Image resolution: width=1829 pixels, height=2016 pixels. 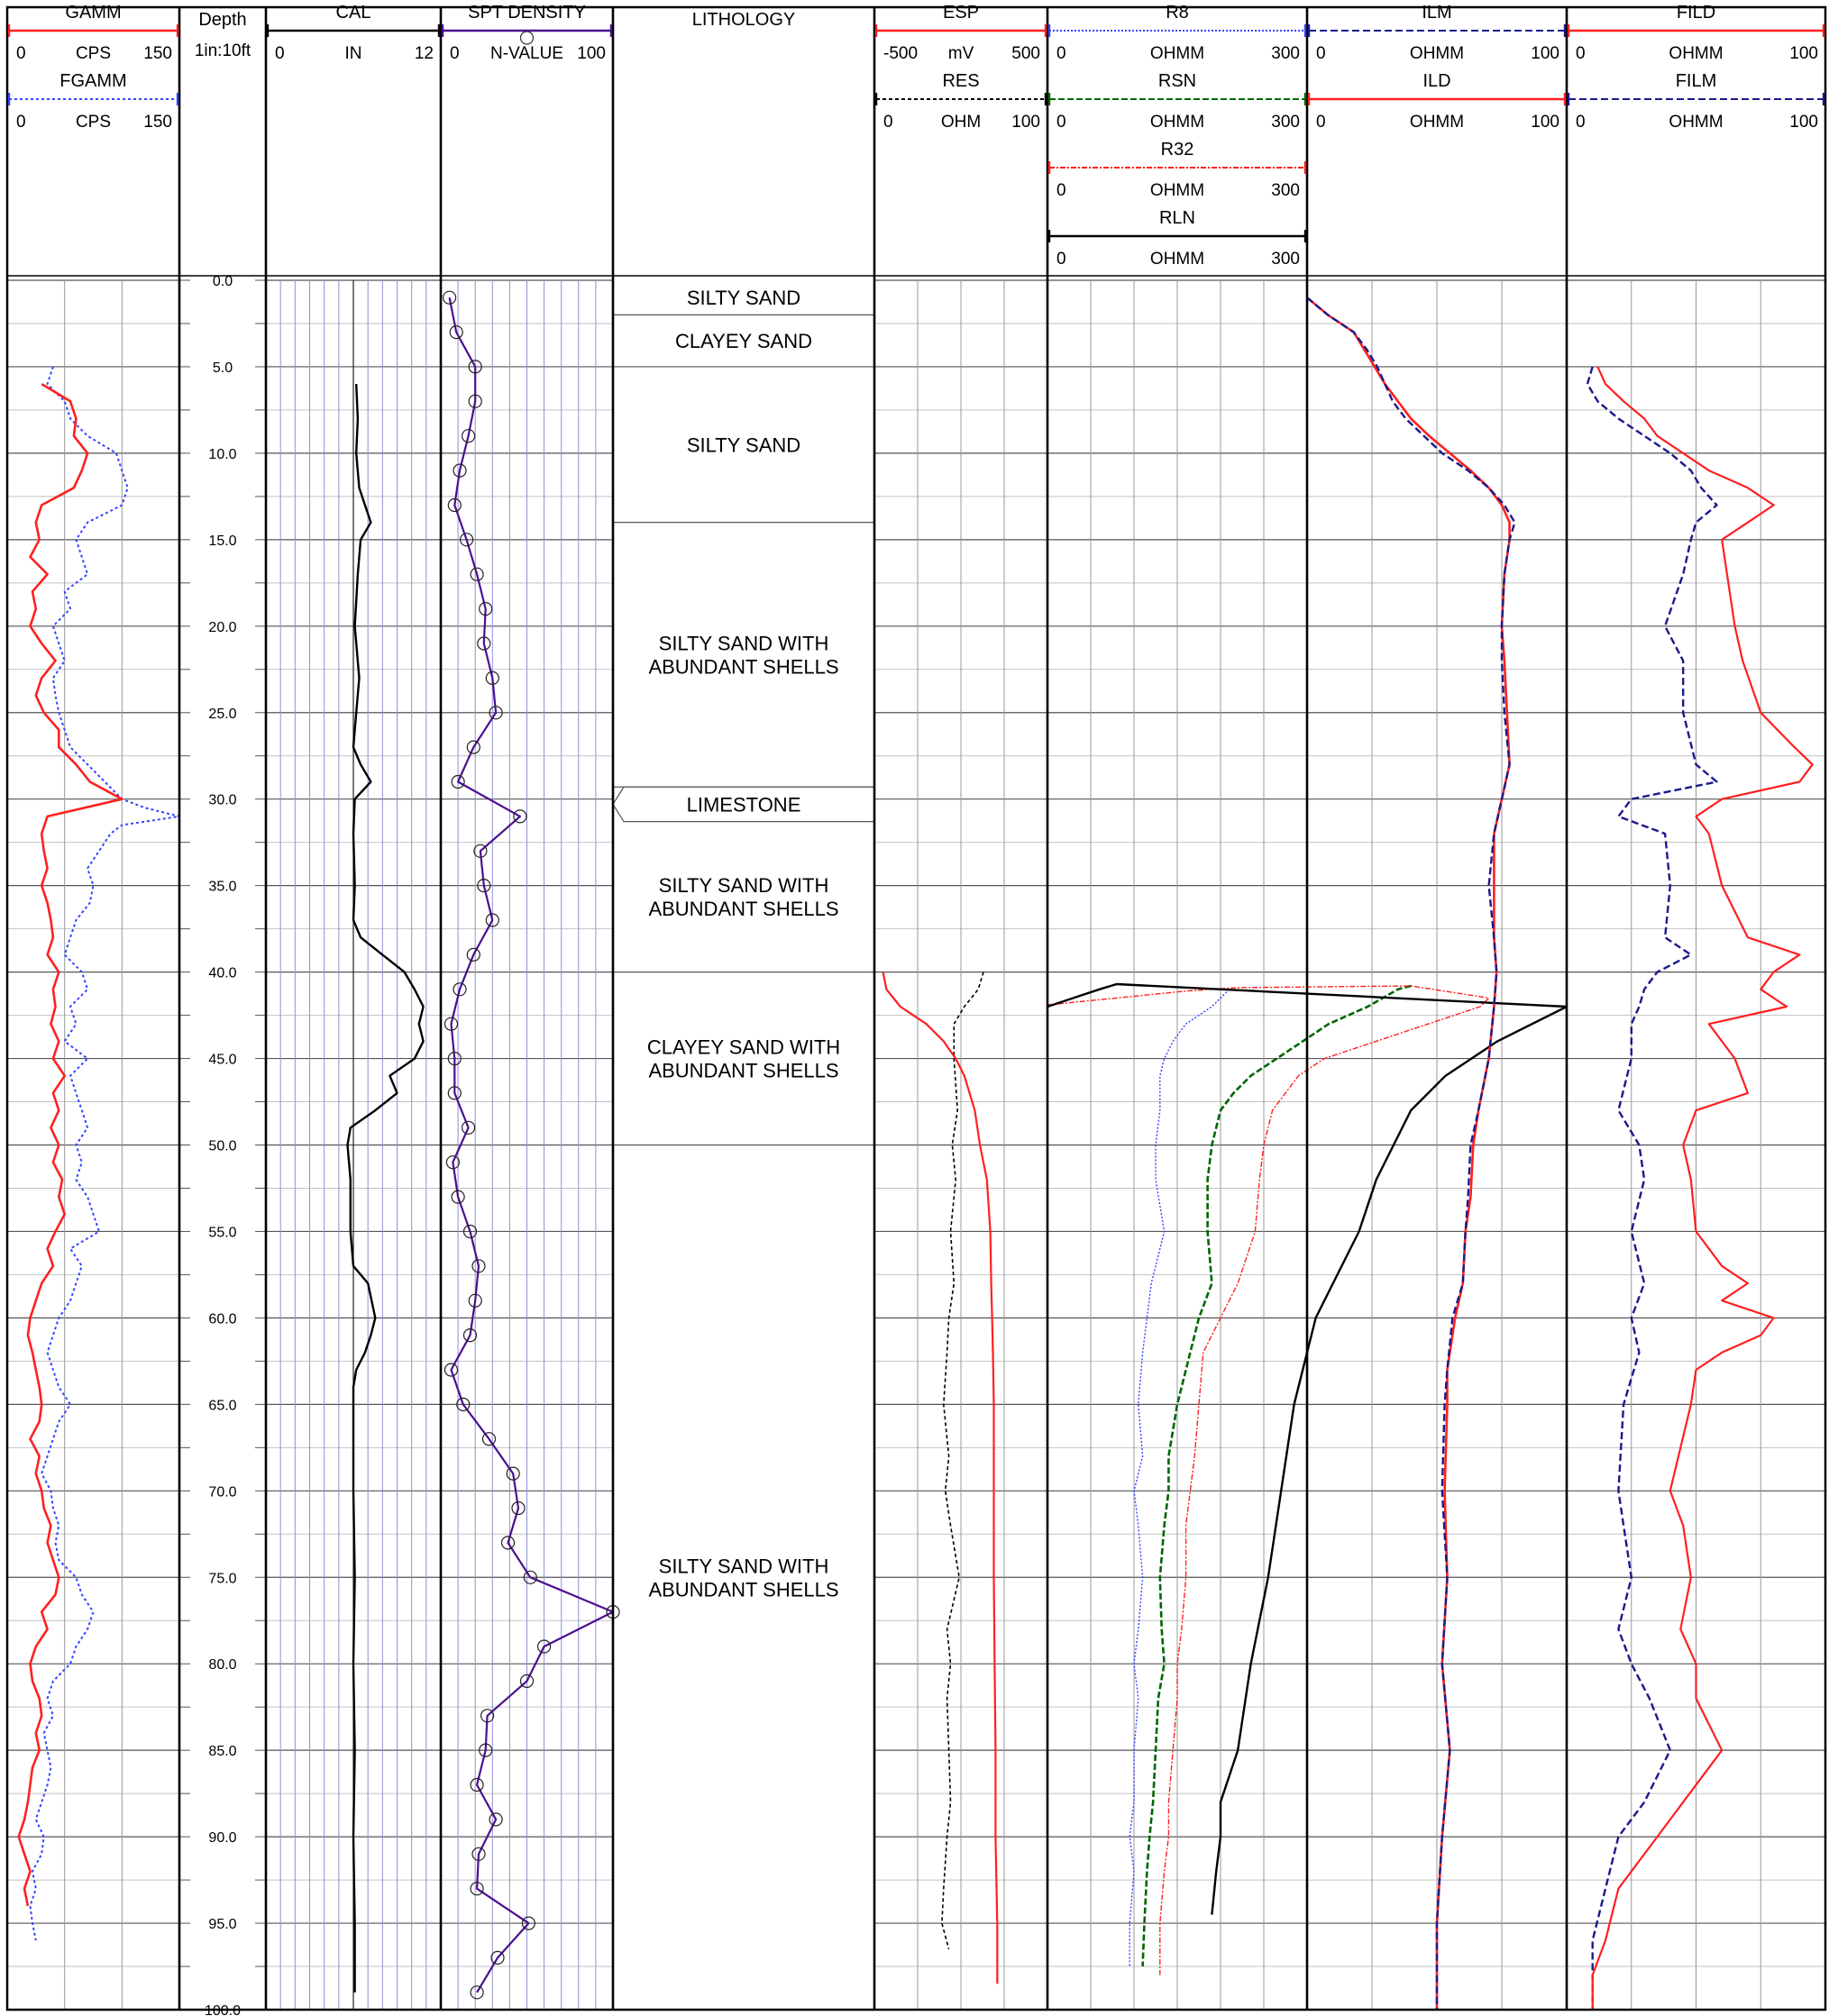 What do you see at coordinates (743, 341) in the screenshot?
I see `lithology-label: CLAYEY SAND` at bounding box center [743, 341].